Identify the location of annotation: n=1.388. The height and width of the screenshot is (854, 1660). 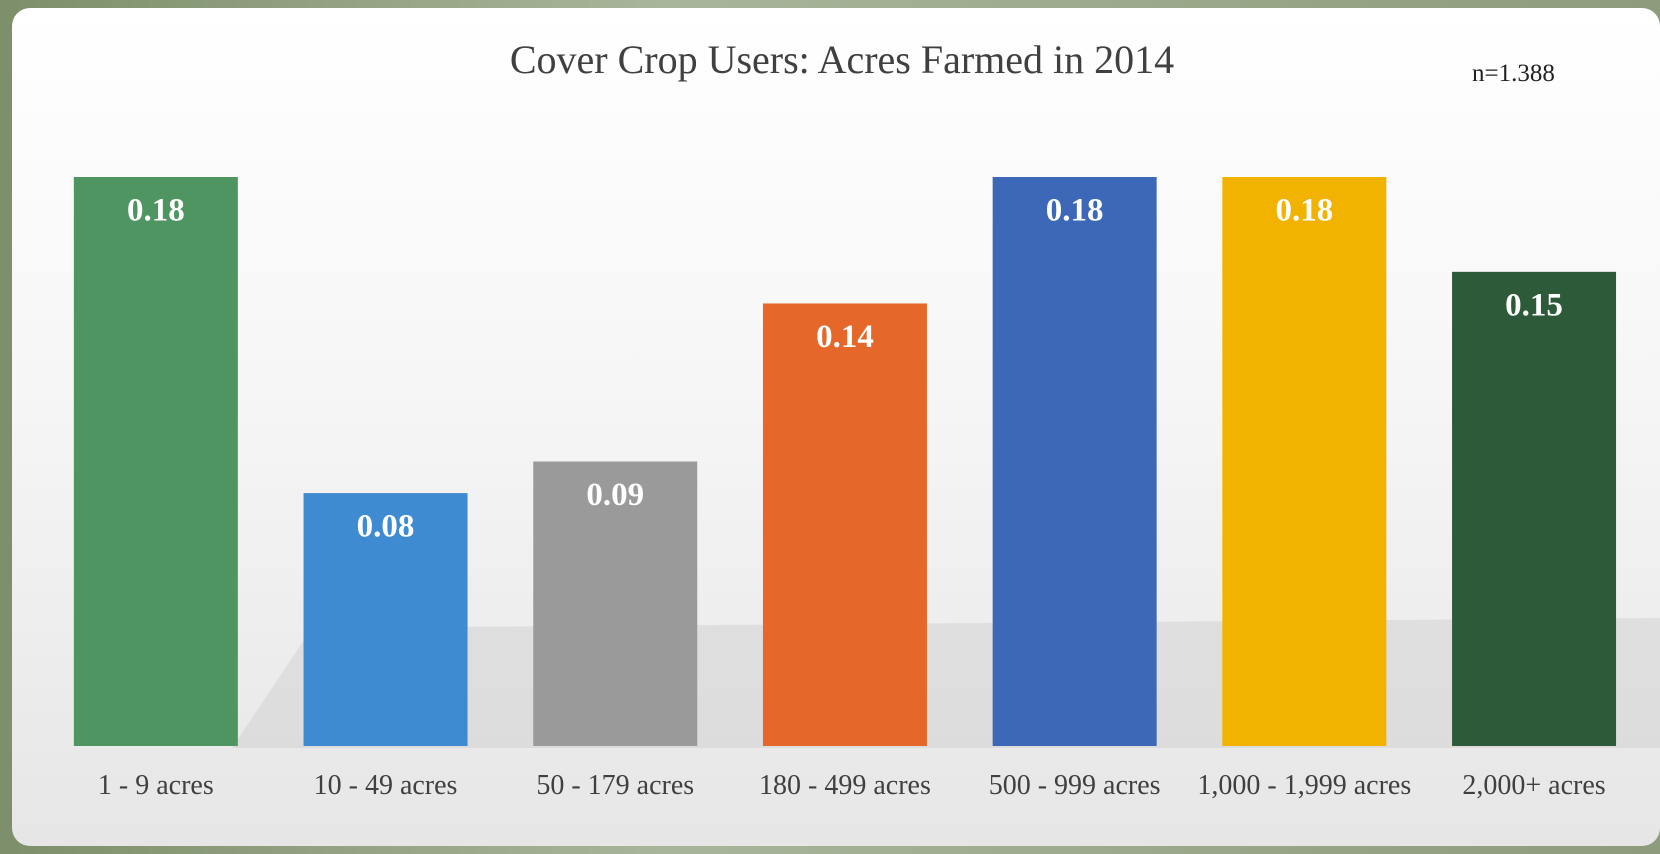
(1513, 73).